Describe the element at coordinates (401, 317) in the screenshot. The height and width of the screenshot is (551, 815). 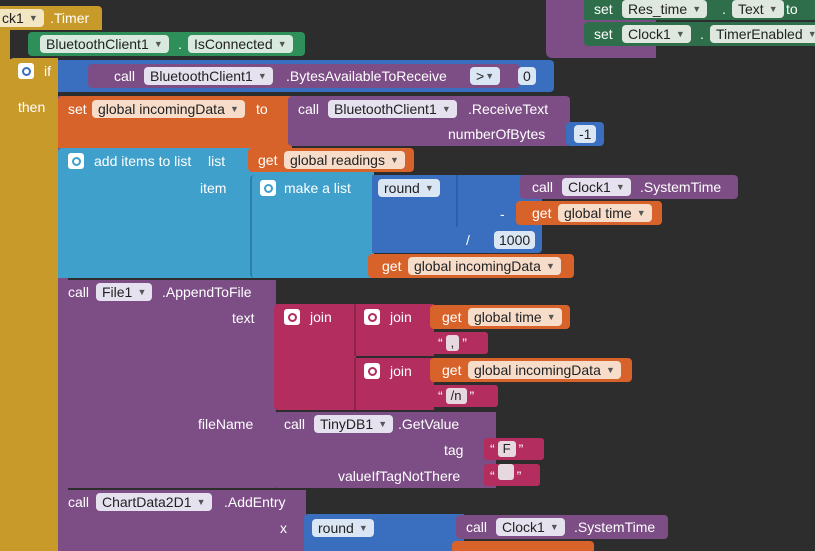
I see `join-label: join` at that location.